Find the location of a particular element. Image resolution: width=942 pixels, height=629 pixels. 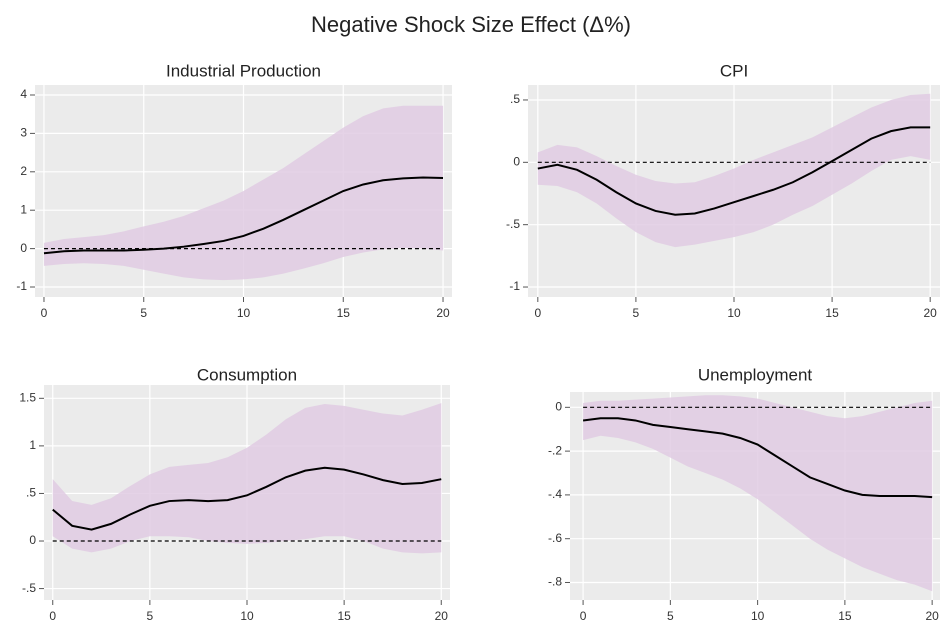

y-tick-label: 4 is located at coordinates (23, 94).